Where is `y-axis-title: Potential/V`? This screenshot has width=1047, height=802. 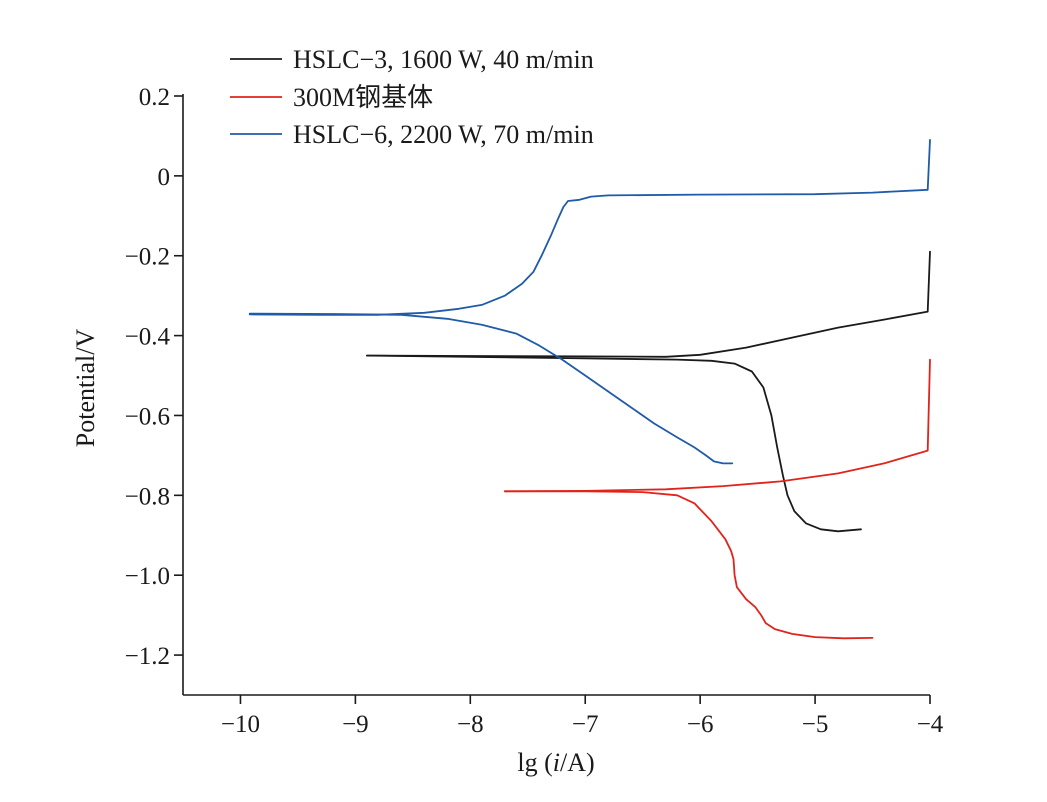
y-axis-title: Potential/V is located at coordinates (85, 388).